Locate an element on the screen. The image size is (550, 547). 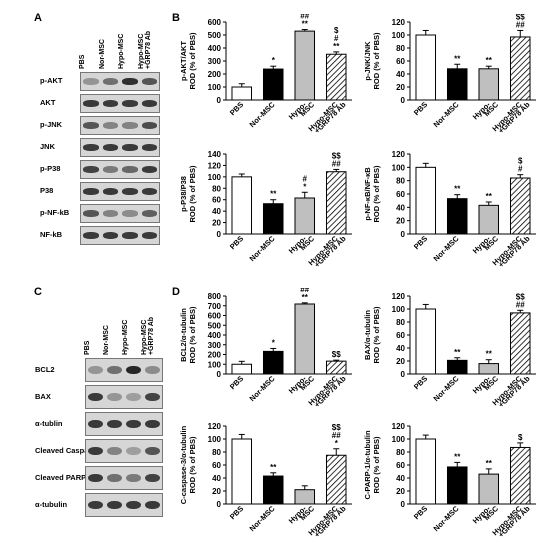
y-tick-label: 300 is located at coordinates (215, 345).